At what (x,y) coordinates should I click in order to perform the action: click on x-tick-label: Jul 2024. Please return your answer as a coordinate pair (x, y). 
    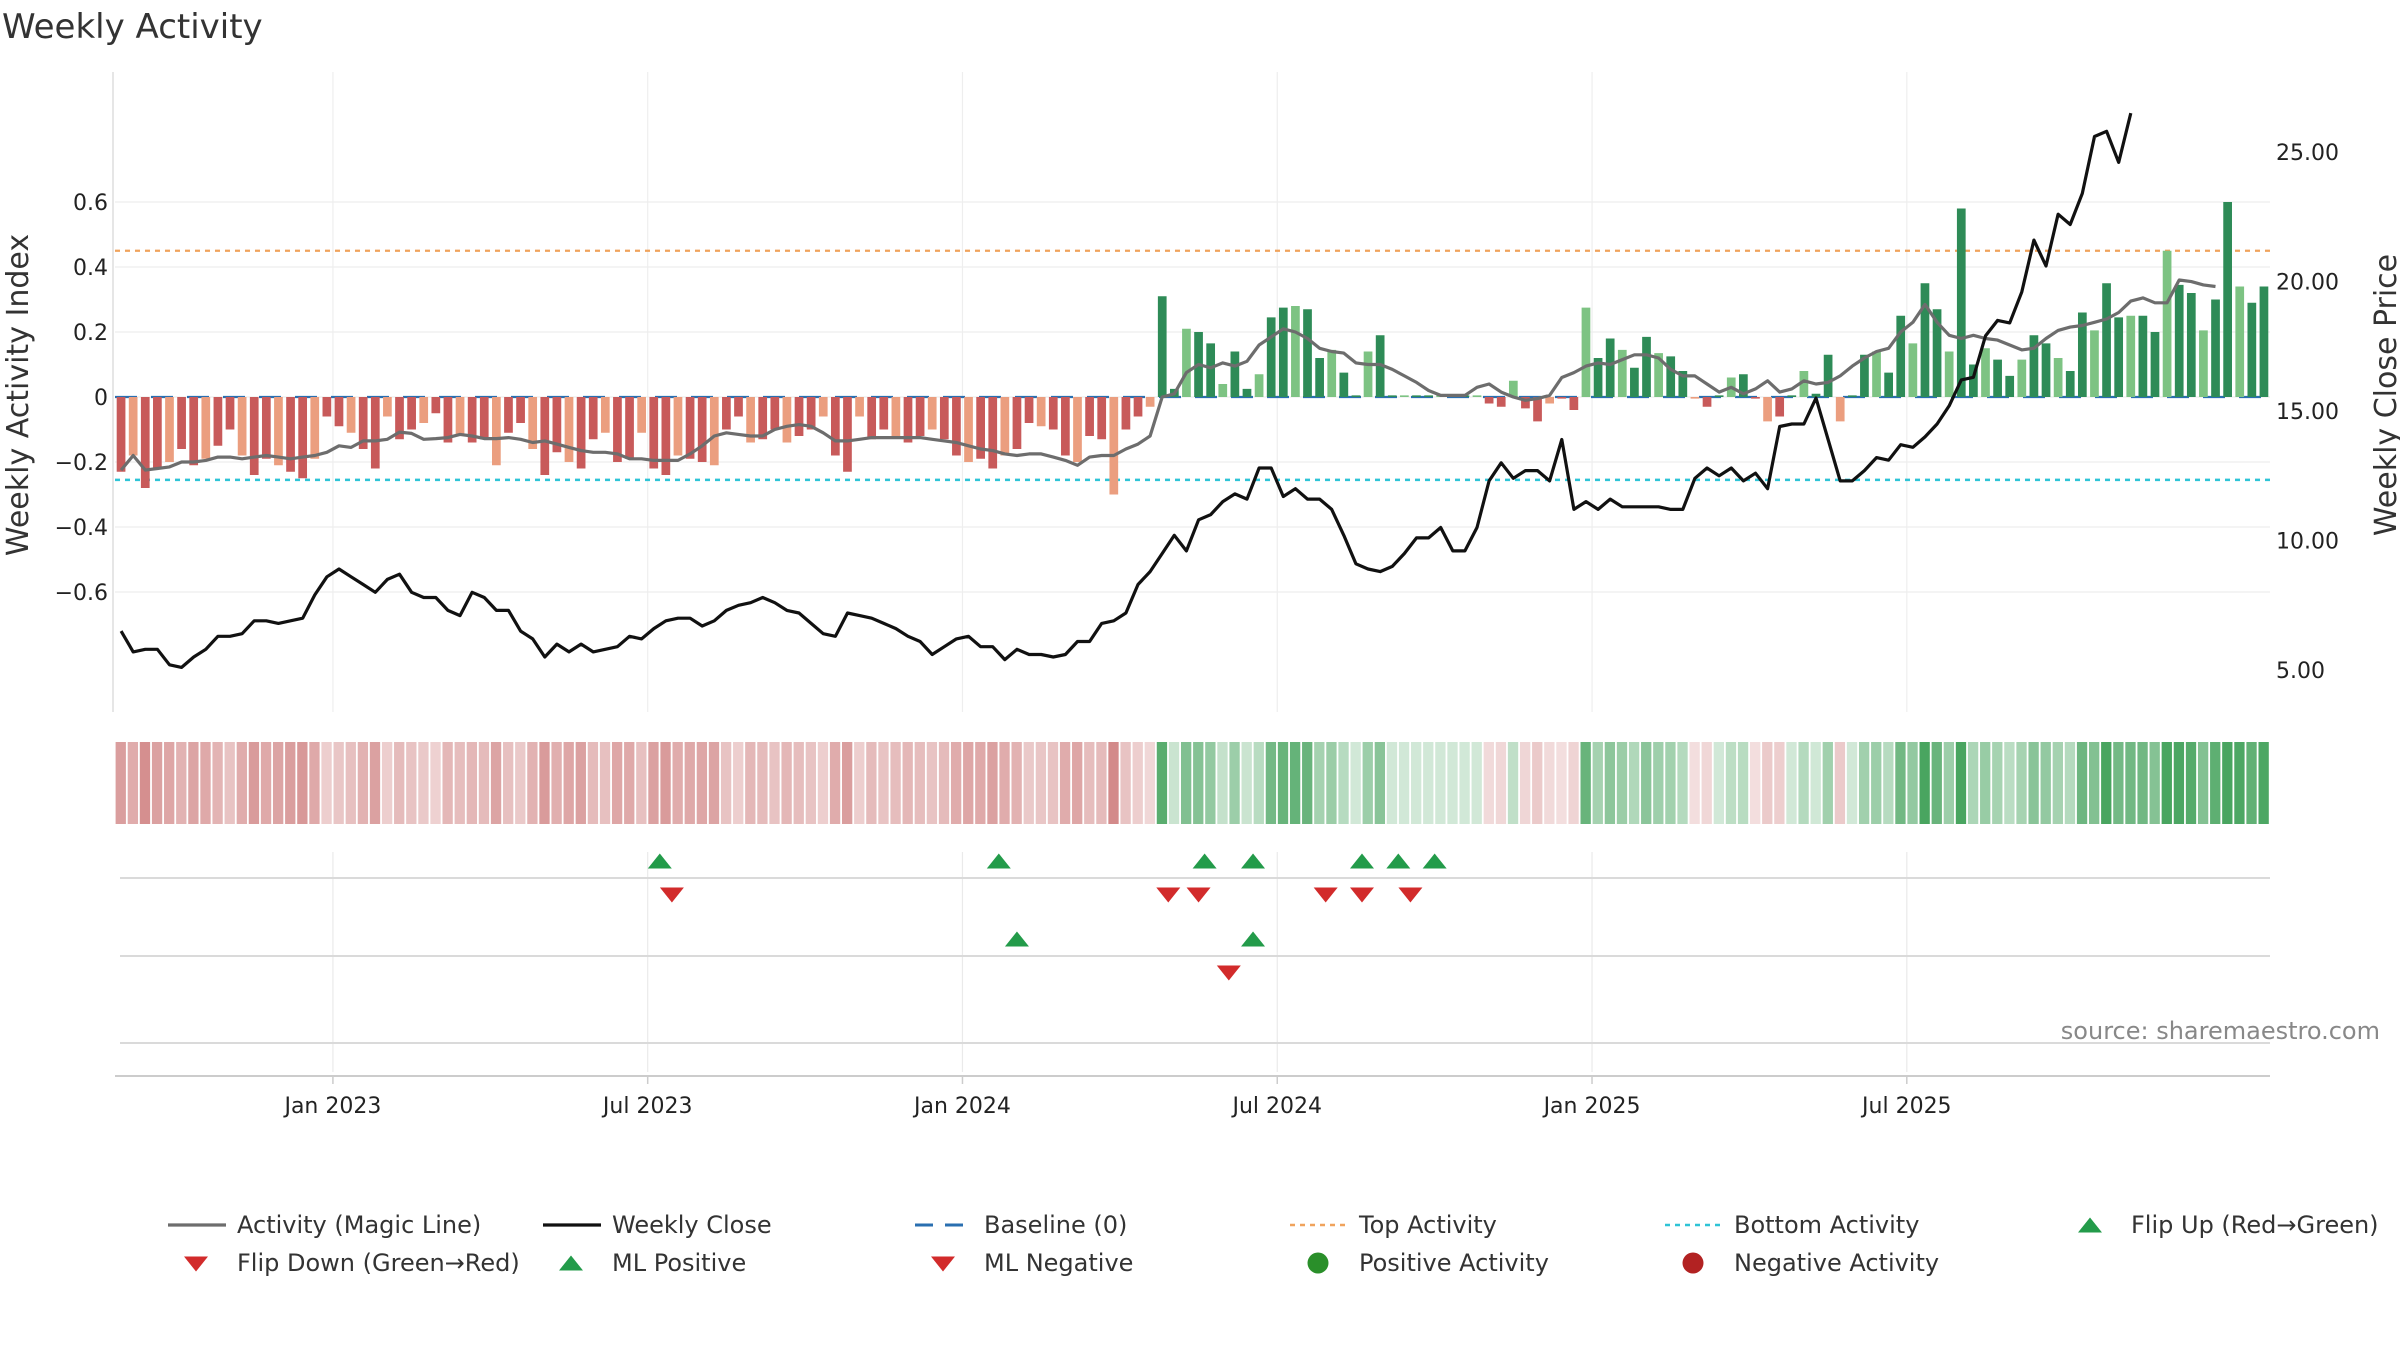
    Looking at the image, I should click on (1276, 1106).